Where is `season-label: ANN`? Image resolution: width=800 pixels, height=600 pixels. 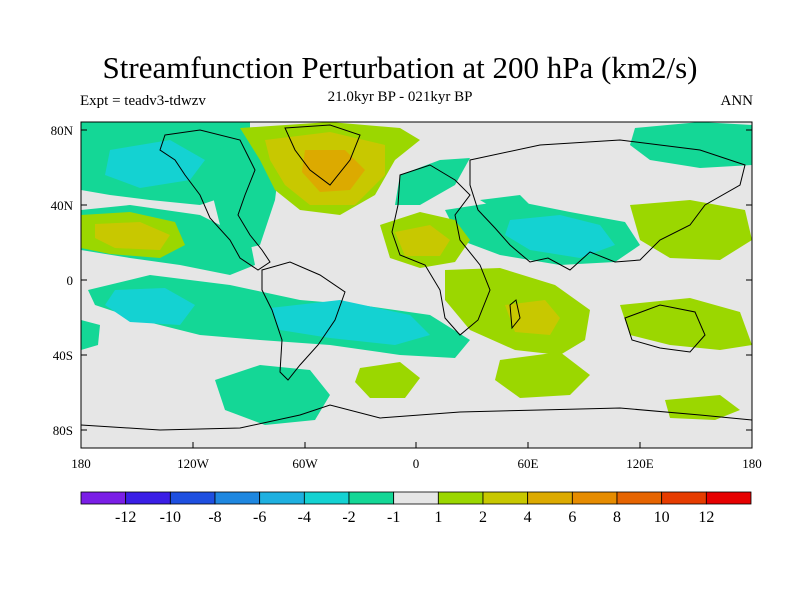
season-label: ANN is located at coordinates (737, 101).